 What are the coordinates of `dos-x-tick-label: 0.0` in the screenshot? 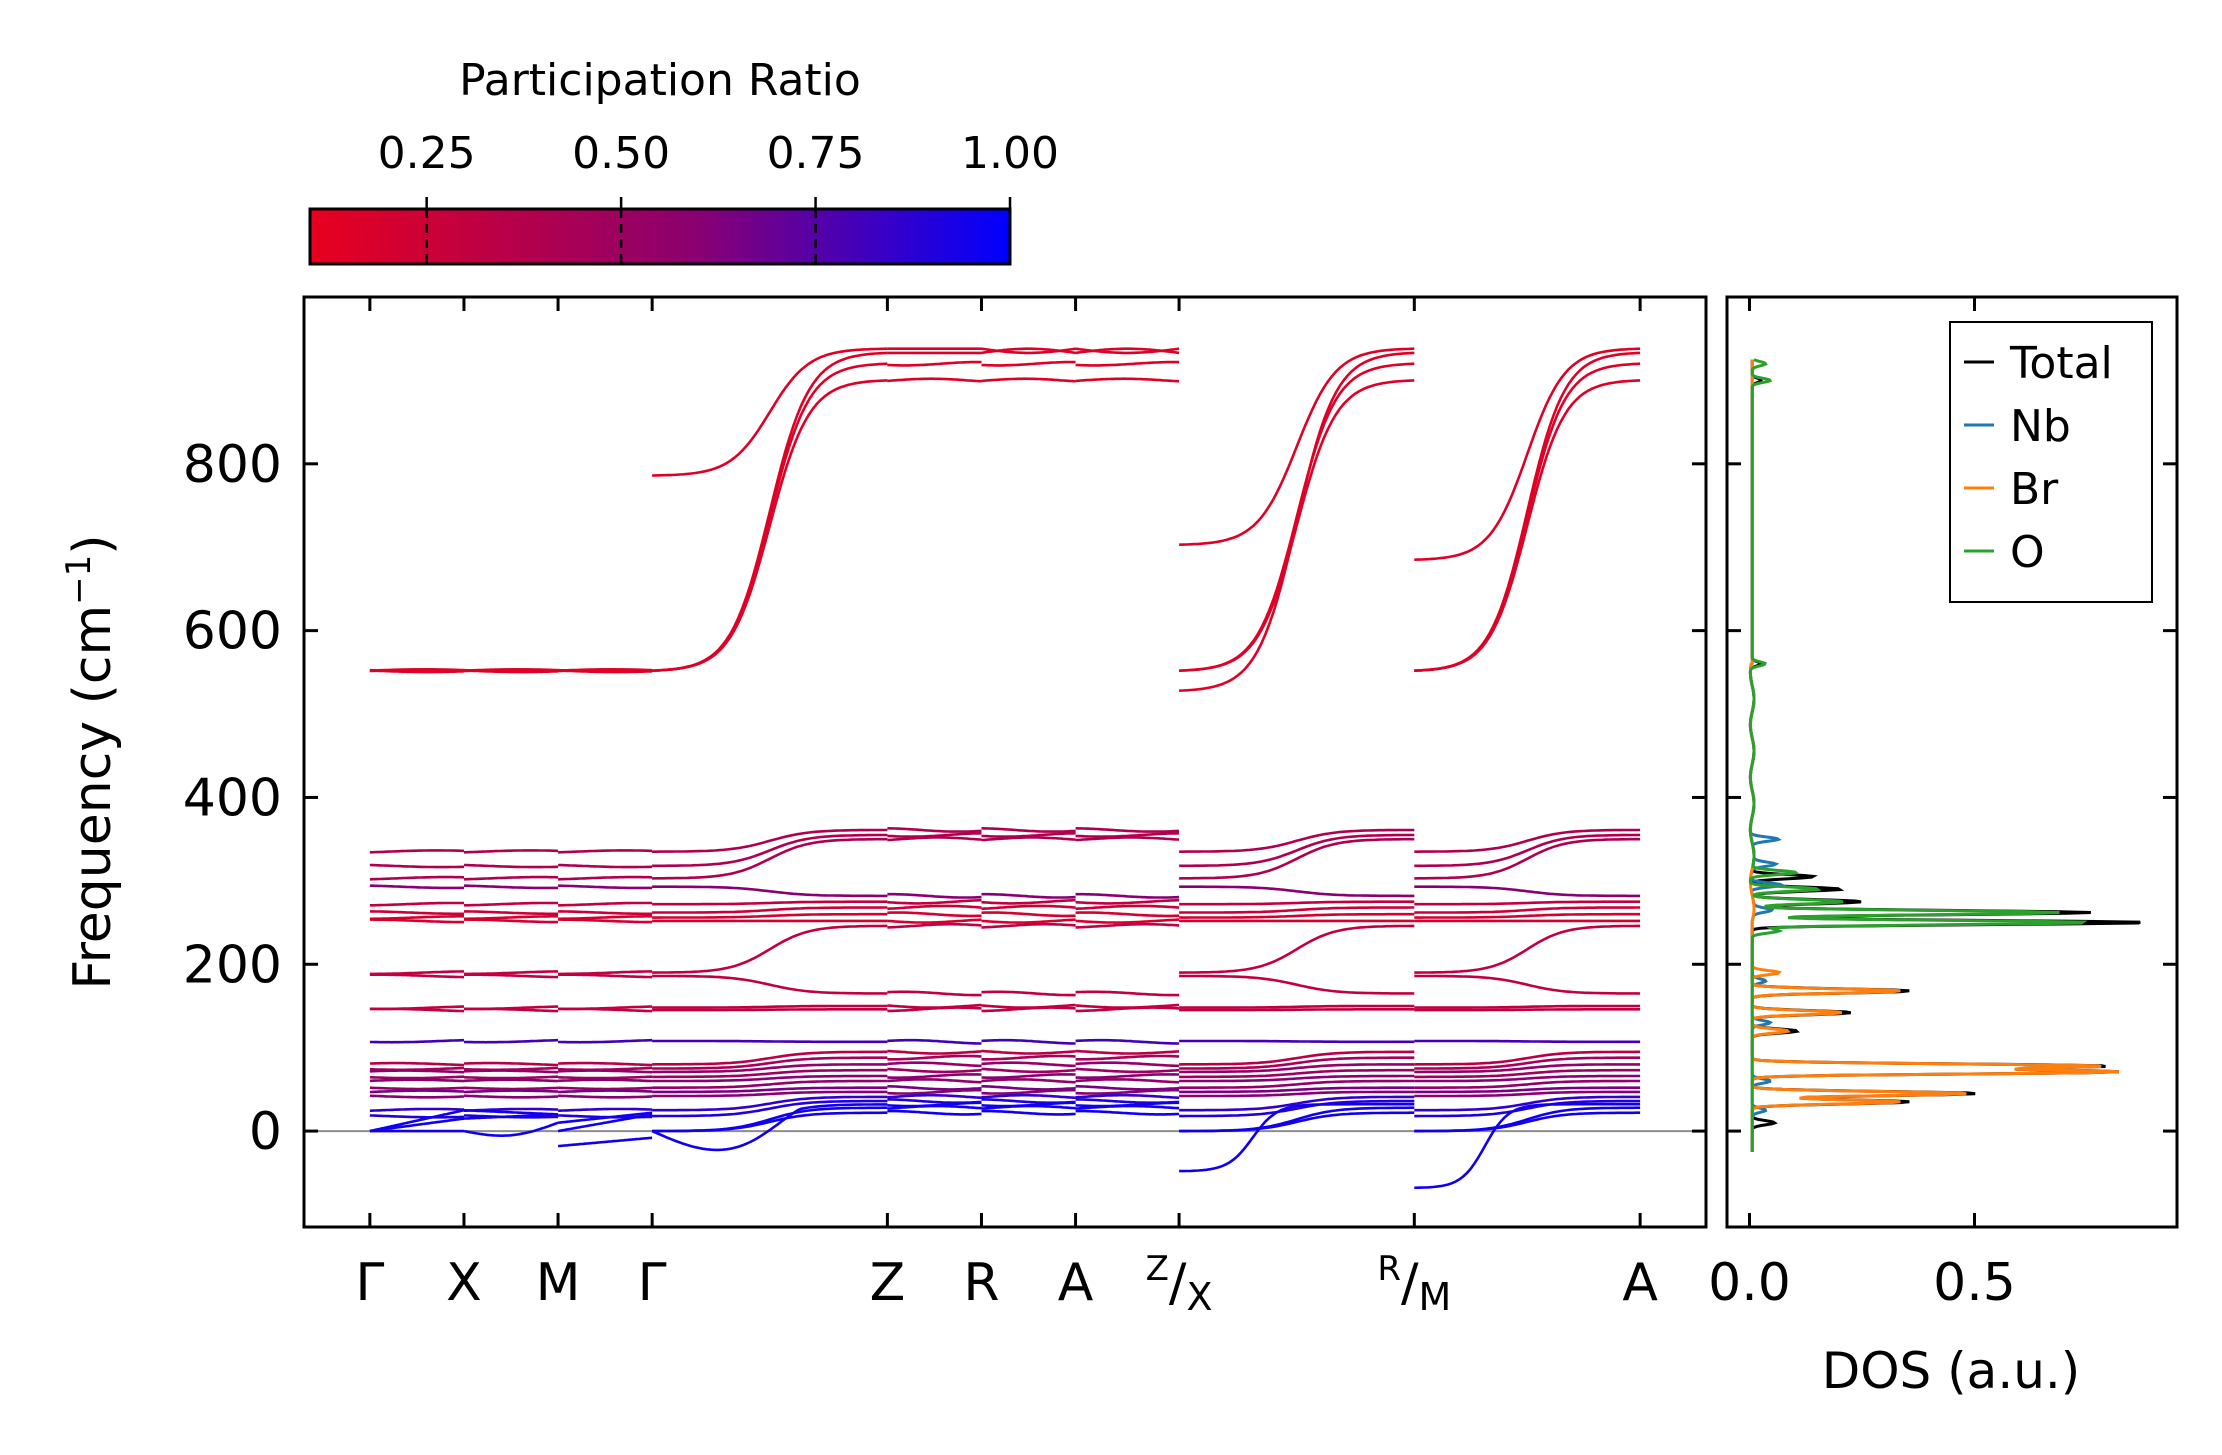 It's located at (1749, 1283).